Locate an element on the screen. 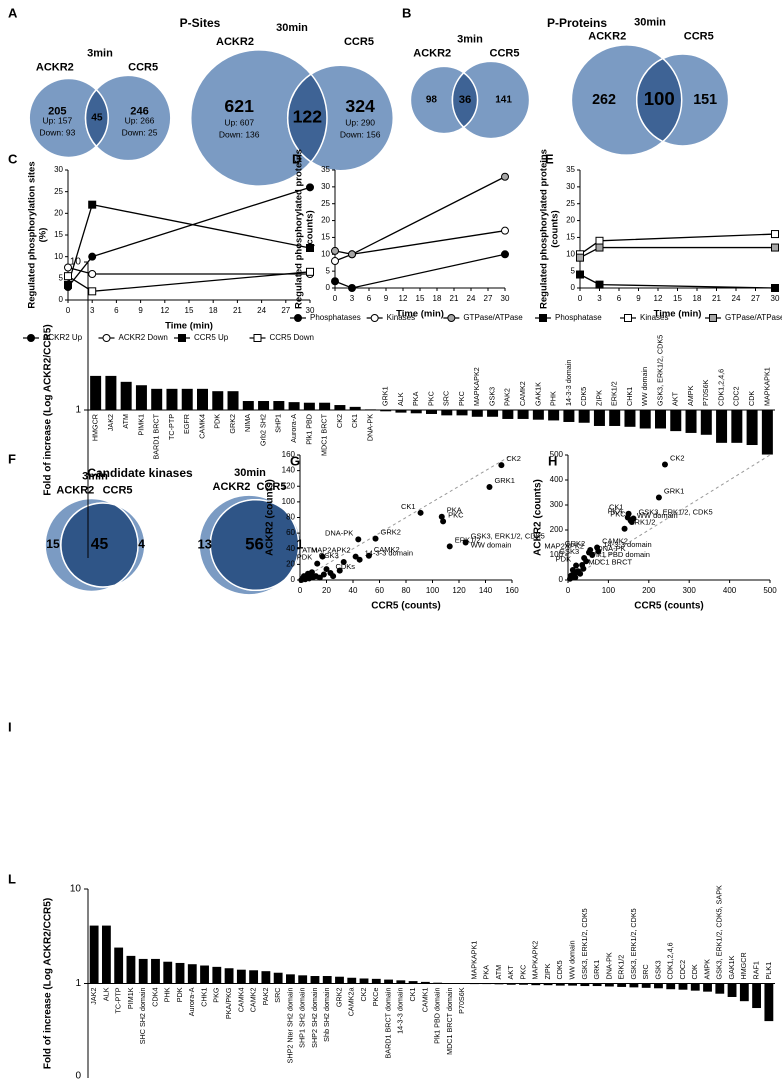 Image resolution: width=782 pixels, height=1086 pixels. category-label: ZIPK is located at coordinates (598, 398).